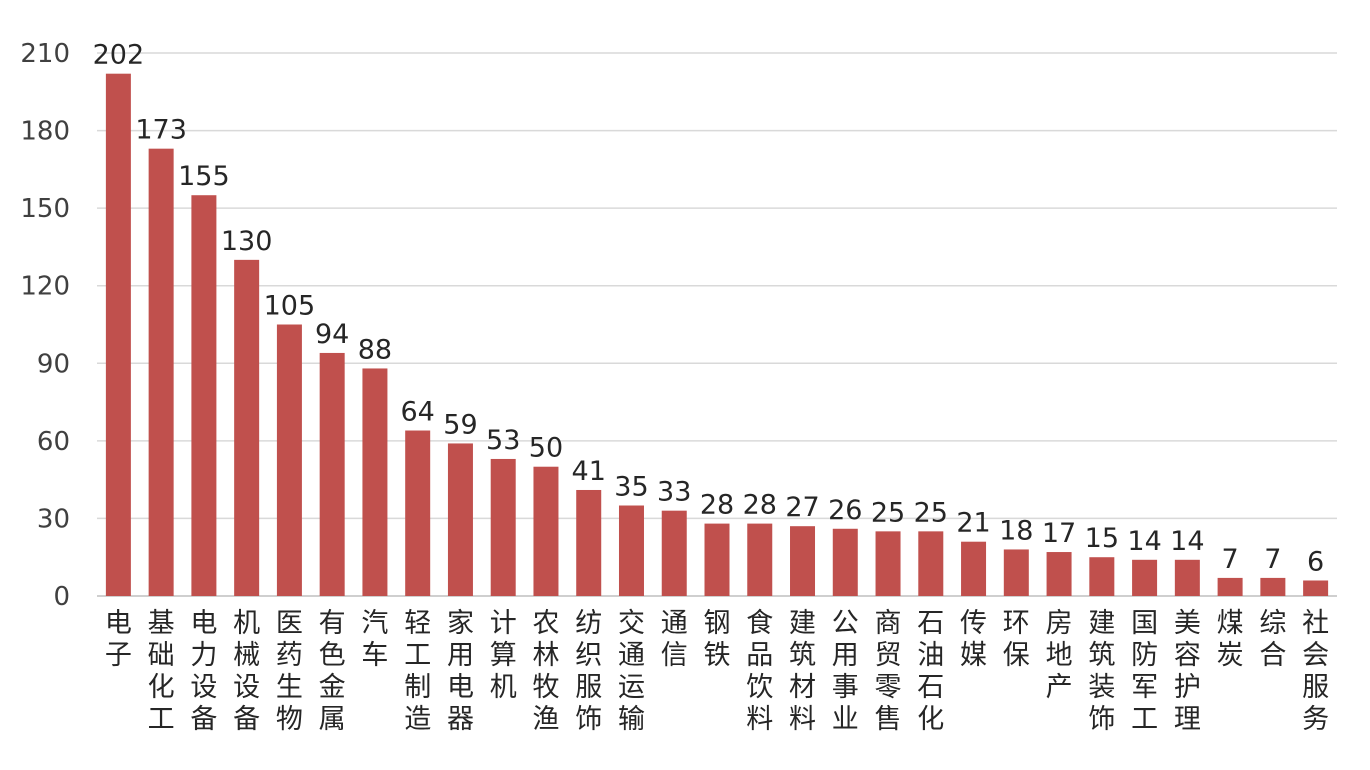 The image size is (1370, 770). What do you see at coordinates (332, 671) in the screenshot?
I see `category-label: 有色金属` at bounding box center [332, 671].